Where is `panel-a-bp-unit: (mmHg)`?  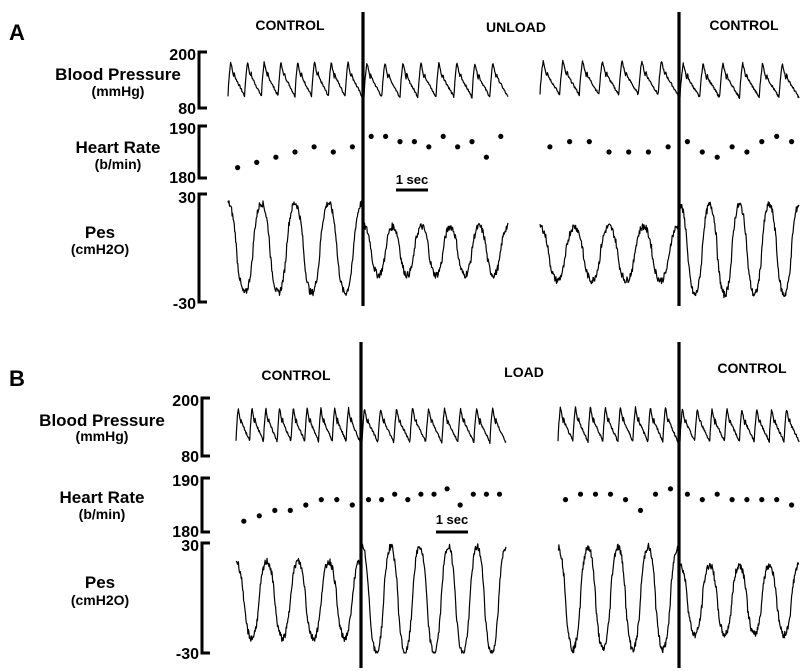
panel-a-bp-unit: (mmHg) is located at coordinates (118, 91).